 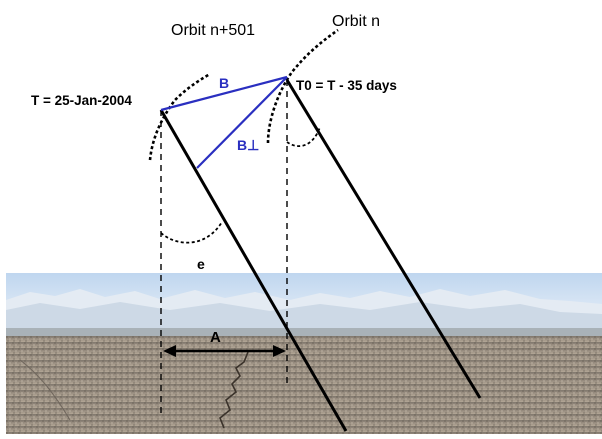 What do you see at coordinates (248, 145) in the screenshot?
I see `baseline-perp-label: B⊥` at bounding box center [248, 145].